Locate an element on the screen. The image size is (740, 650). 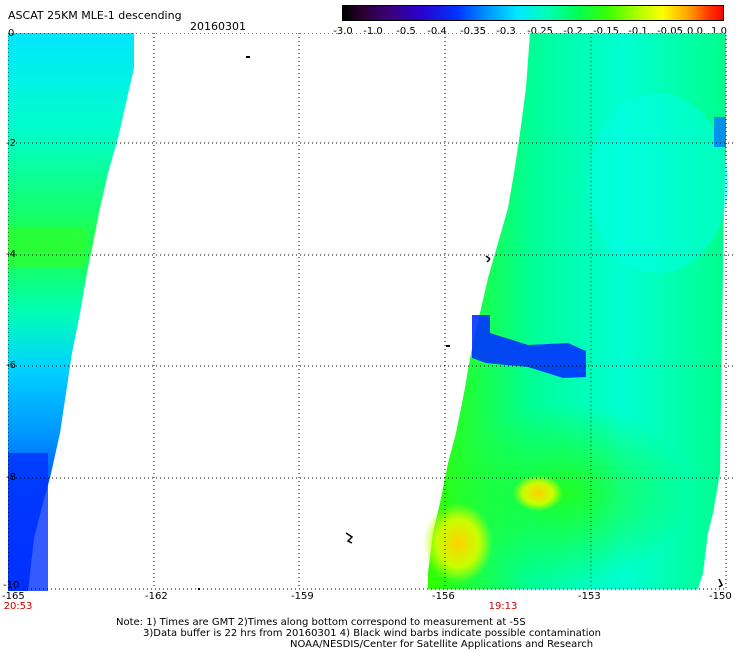
cb-label: -0.1 is located at coordinates (638, 31).